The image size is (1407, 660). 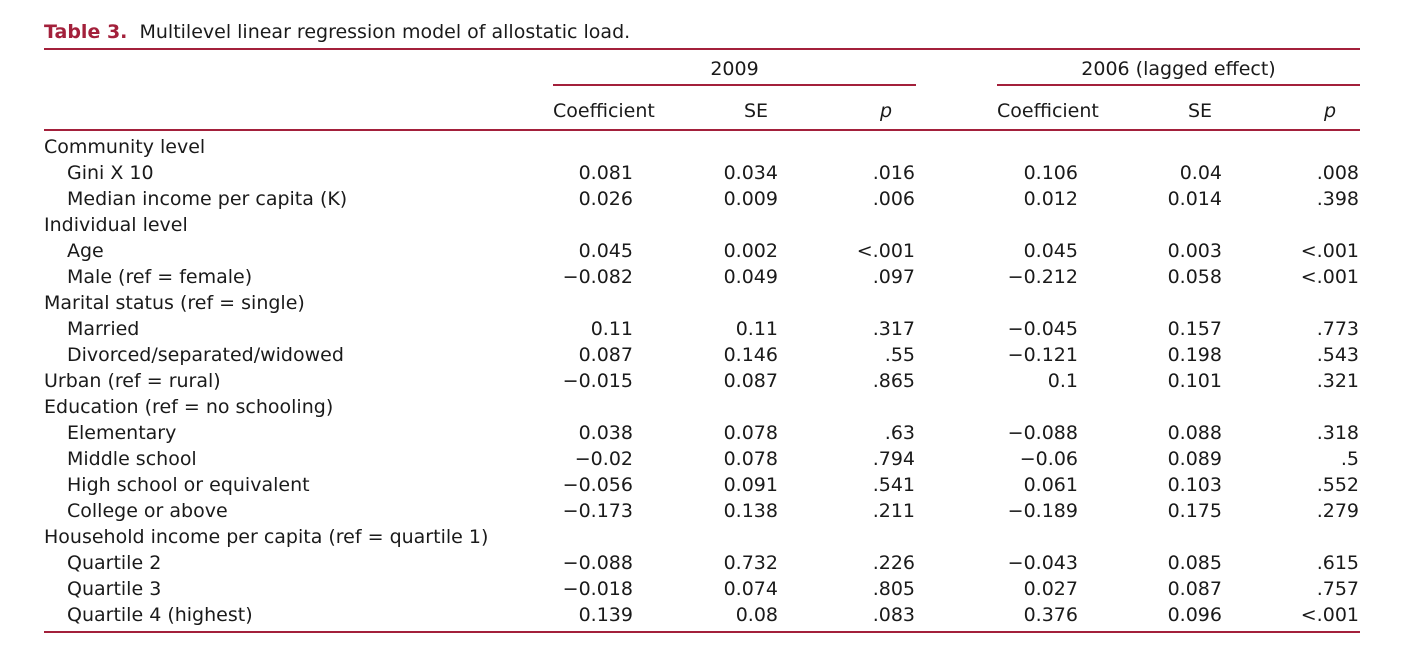 I want to click on cell-p-value-2006: .5, so click(x=1349, y=459).